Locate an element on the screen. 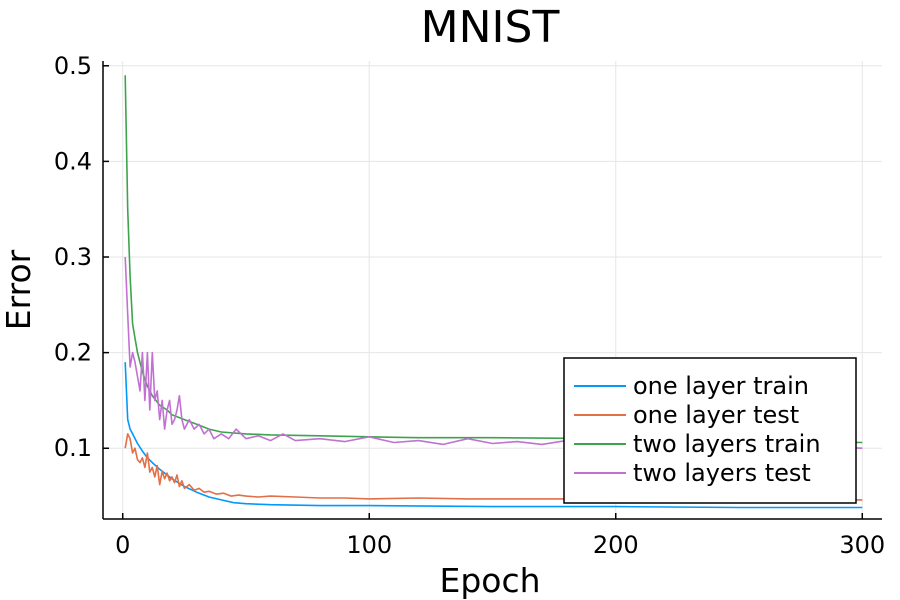 Image resolution: width=900 pixels, height=600 pixels. y-tick-label: 0.5 is located at coordinates (73, 66).